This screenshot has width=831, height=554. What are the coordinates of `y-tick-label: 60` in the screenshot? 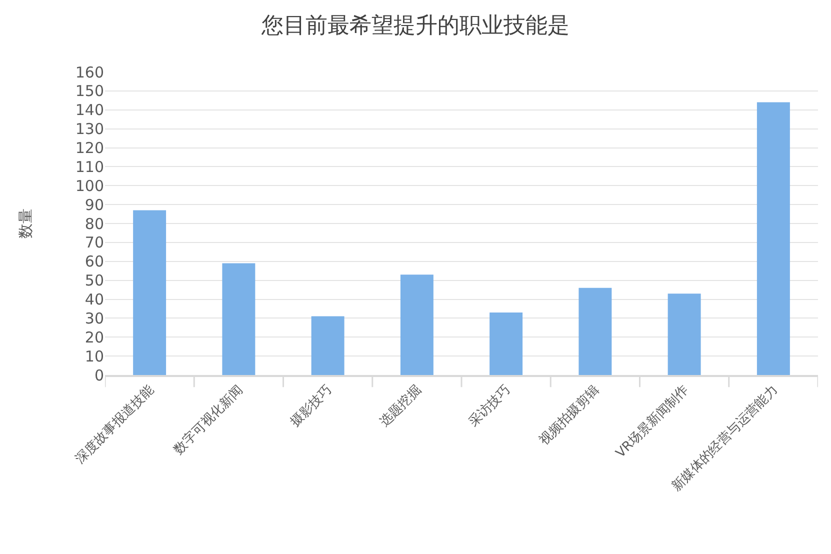 It's located at (94, 261).